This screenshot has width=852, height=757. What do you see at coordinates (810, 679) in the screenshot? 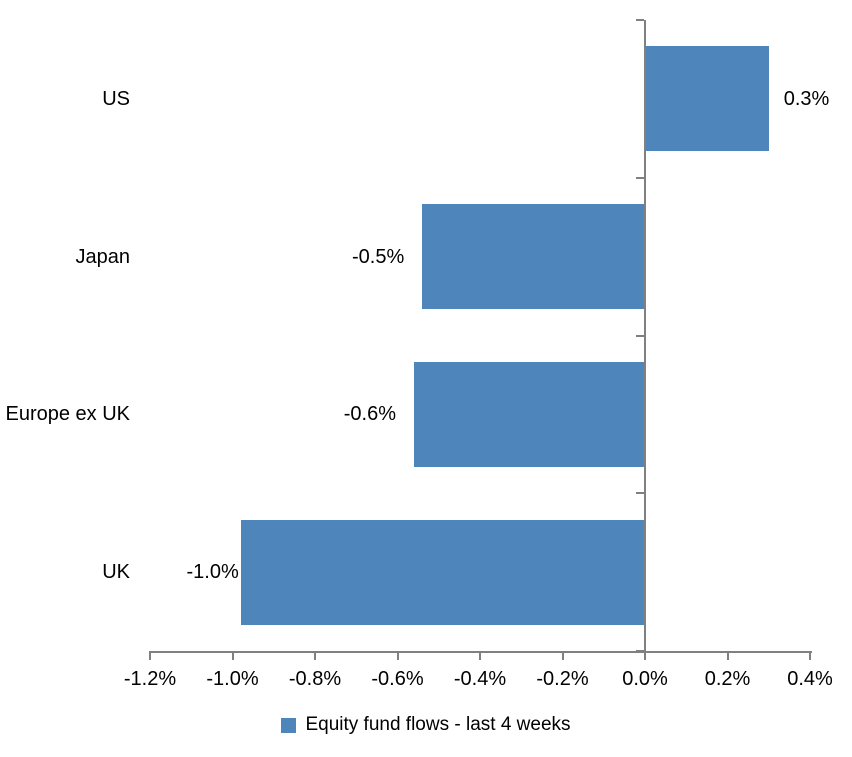
I see `x-tick-label: 0.4%` at bounding box center [810, 679].